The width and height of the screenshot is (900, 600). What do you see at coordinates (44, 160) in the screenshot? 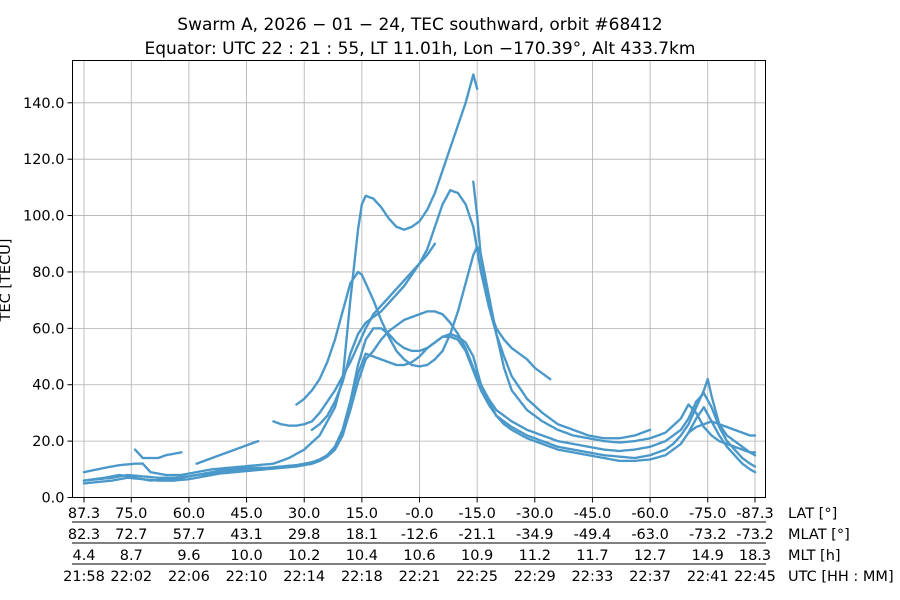
I see `y-tick-label: 120.0` at bounding box center [44, 160].